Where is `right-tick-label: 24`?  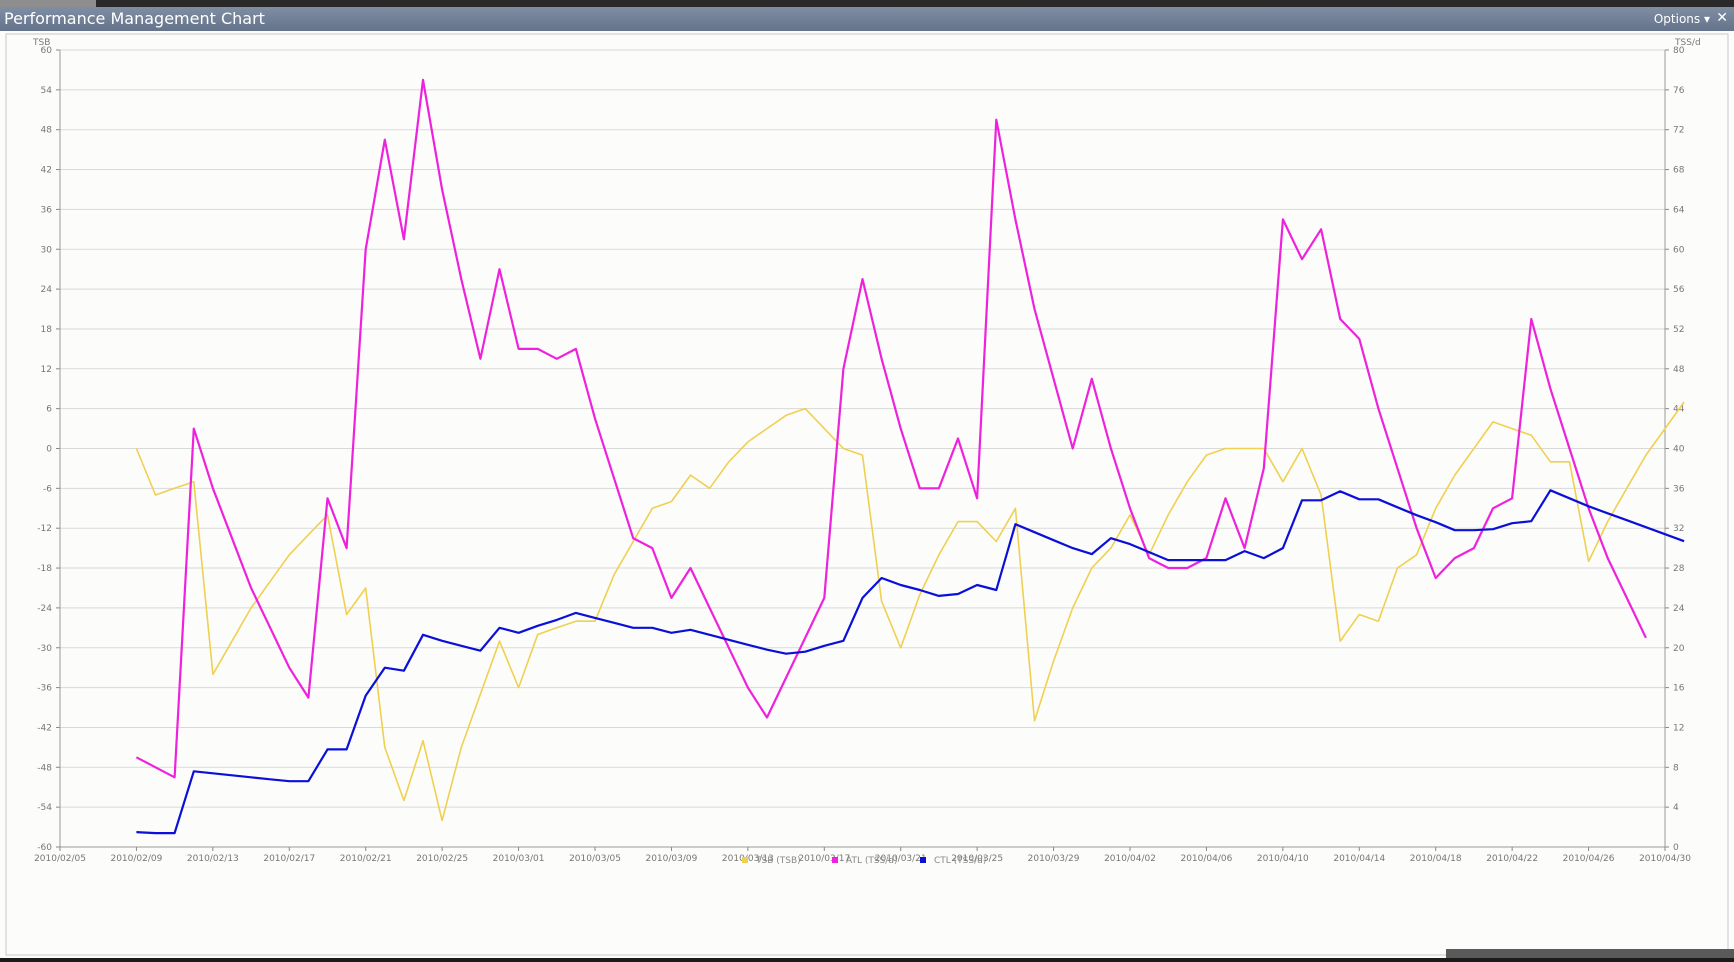
right-tick-label: 24 is located at coordinates (1679, 609).